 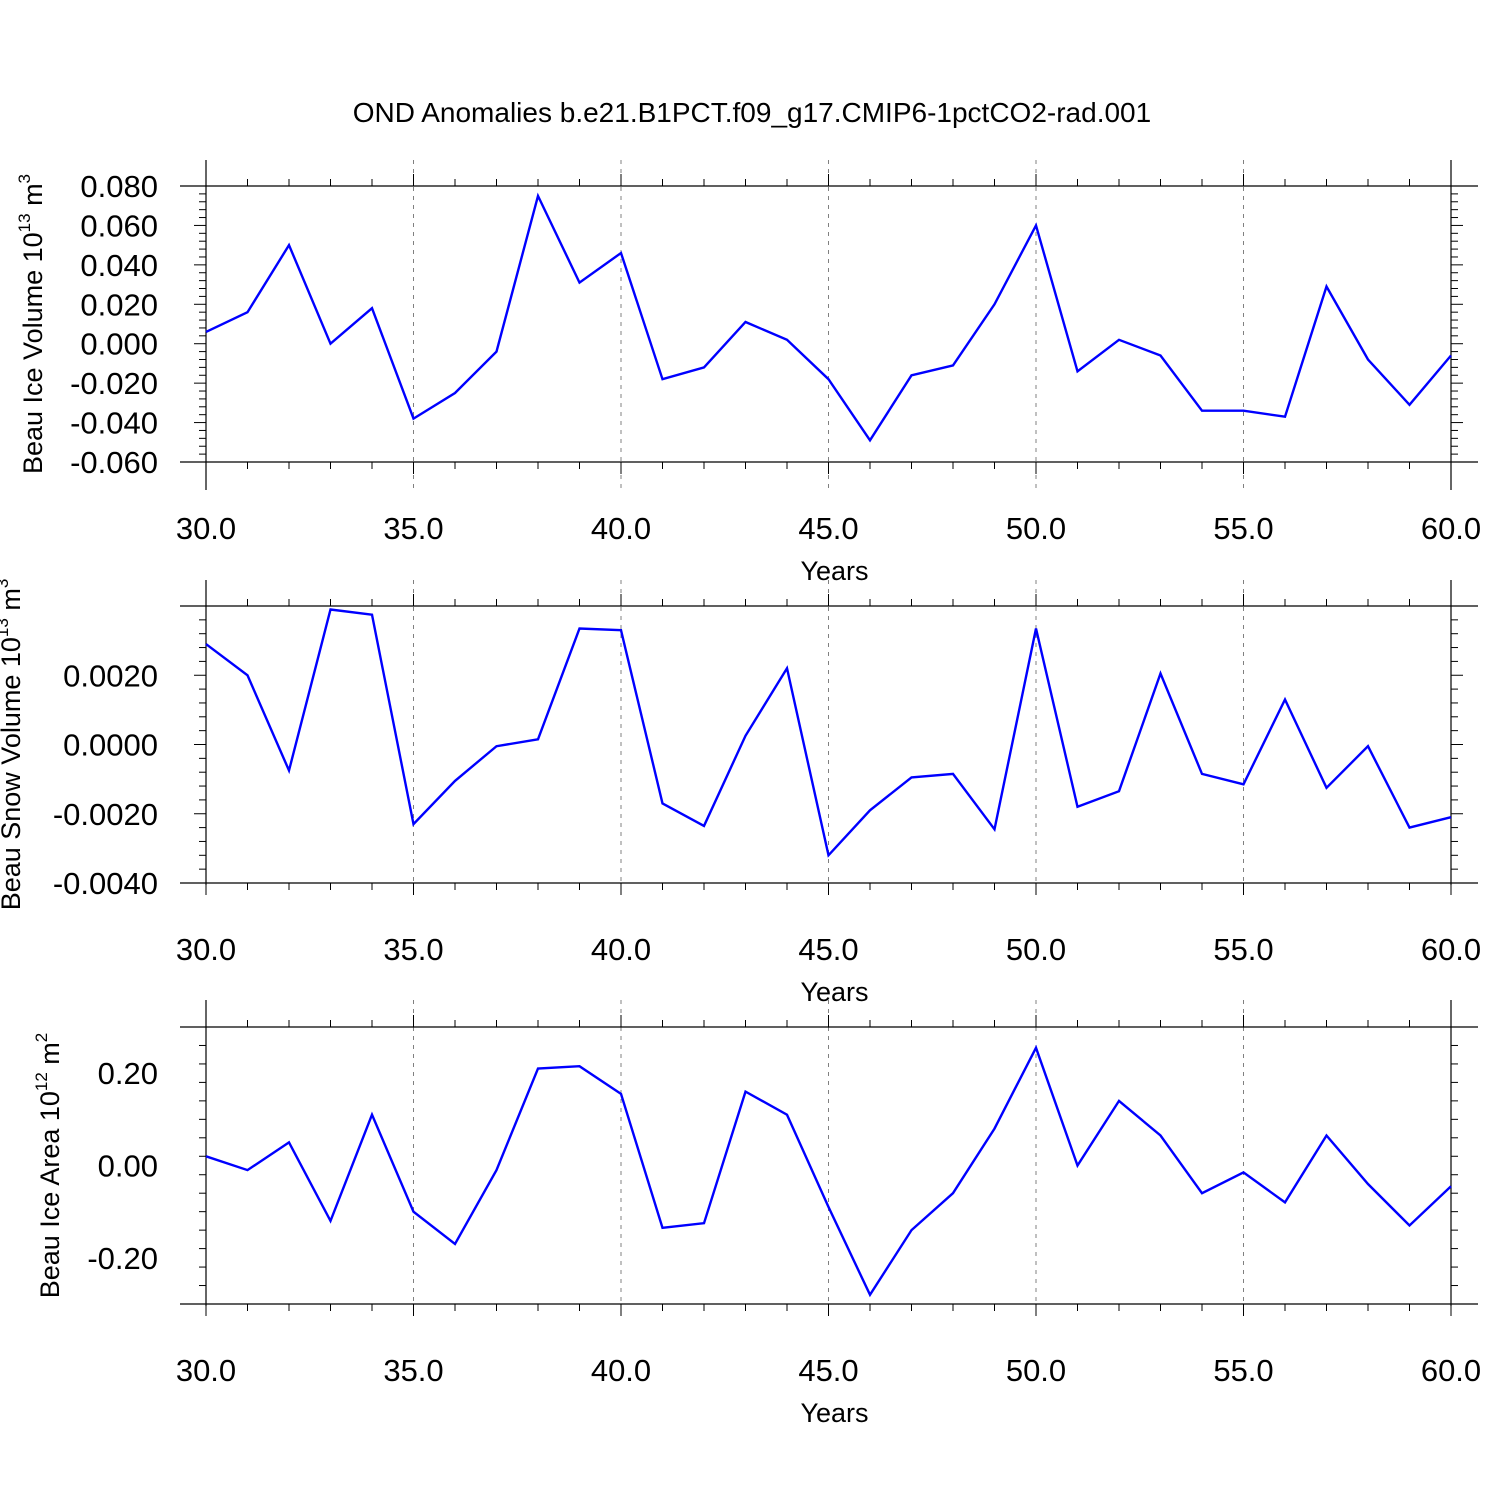 What do you see at coordinates (105, 883) in the screenshot?
I see `y-tick-label: -0.0040` at bounding box center [105, 883].